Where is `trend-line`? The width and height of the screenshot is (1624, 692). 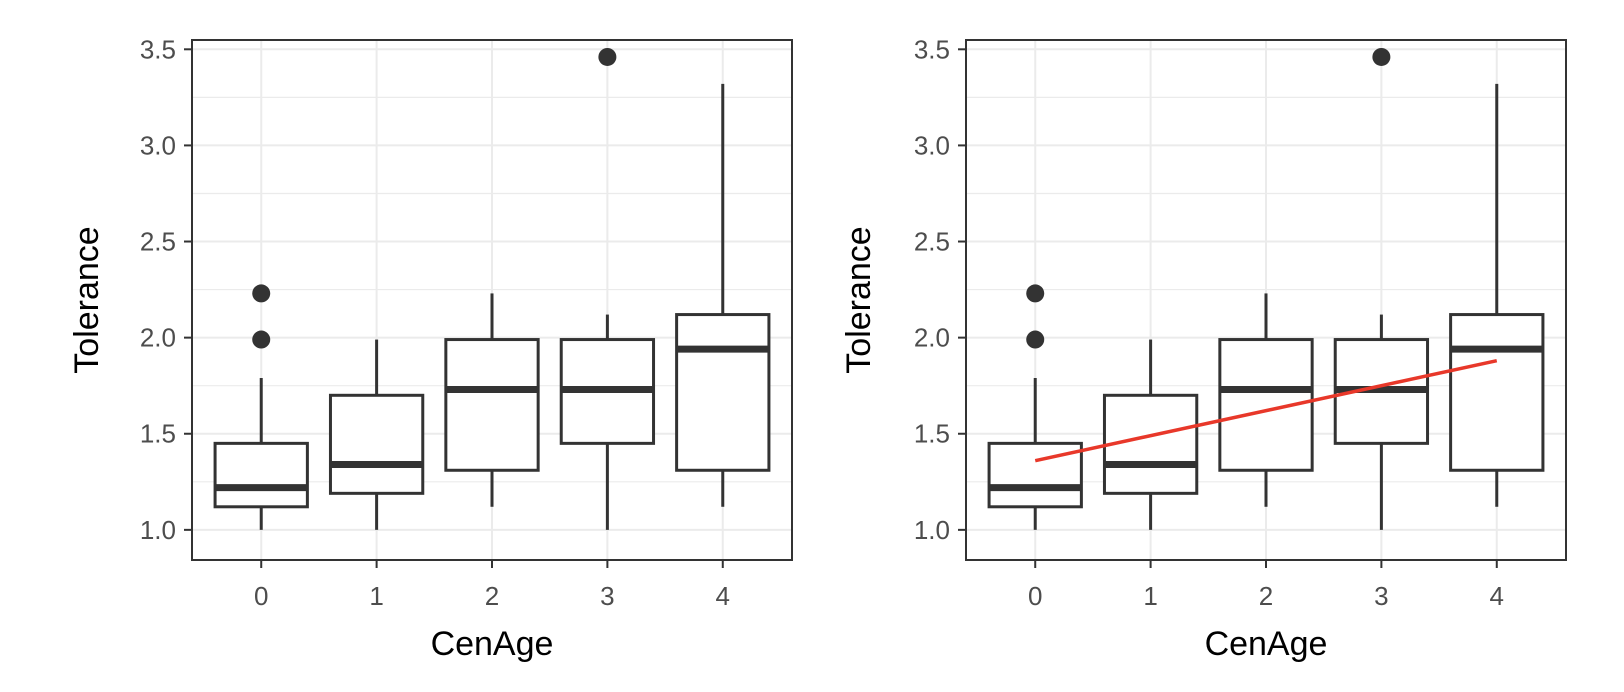
trend-line is located at coordinates (1266, 410).